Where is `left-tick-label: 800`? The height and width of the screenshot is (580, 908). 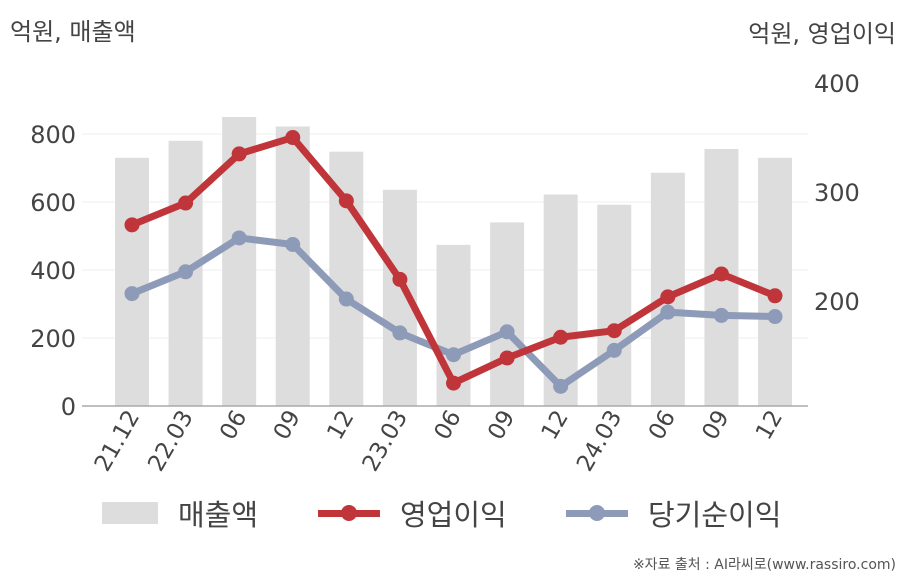 left-tick-label: 800 is located at coordinates (53, 135).